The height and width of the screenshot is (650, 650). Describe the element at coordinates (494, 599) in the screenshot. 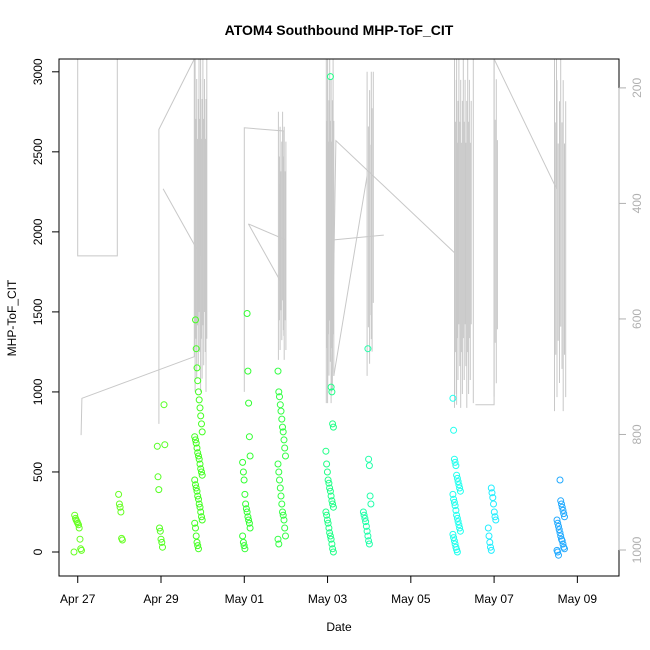

I see `x-tick-label: May 07` at that location.